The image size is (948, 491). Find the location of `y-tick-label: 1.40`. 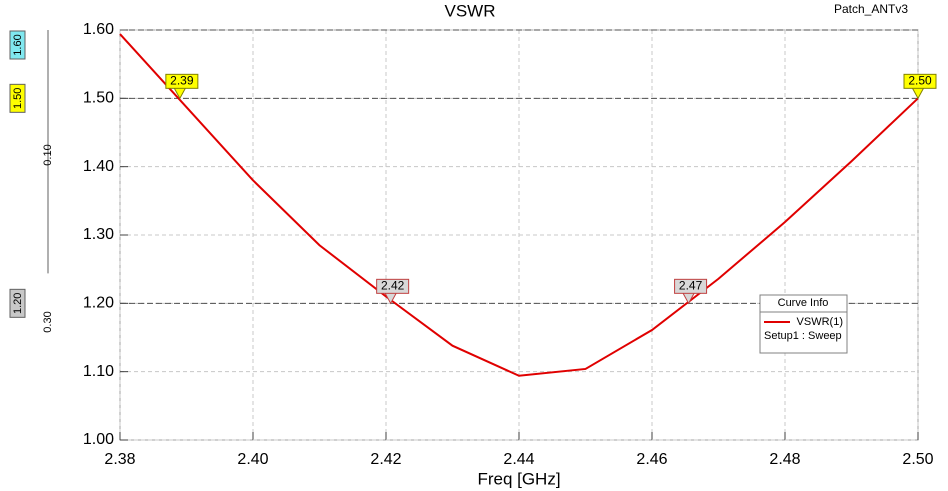

y-tick-label: 1.40 is located at coordinates (98, 166).